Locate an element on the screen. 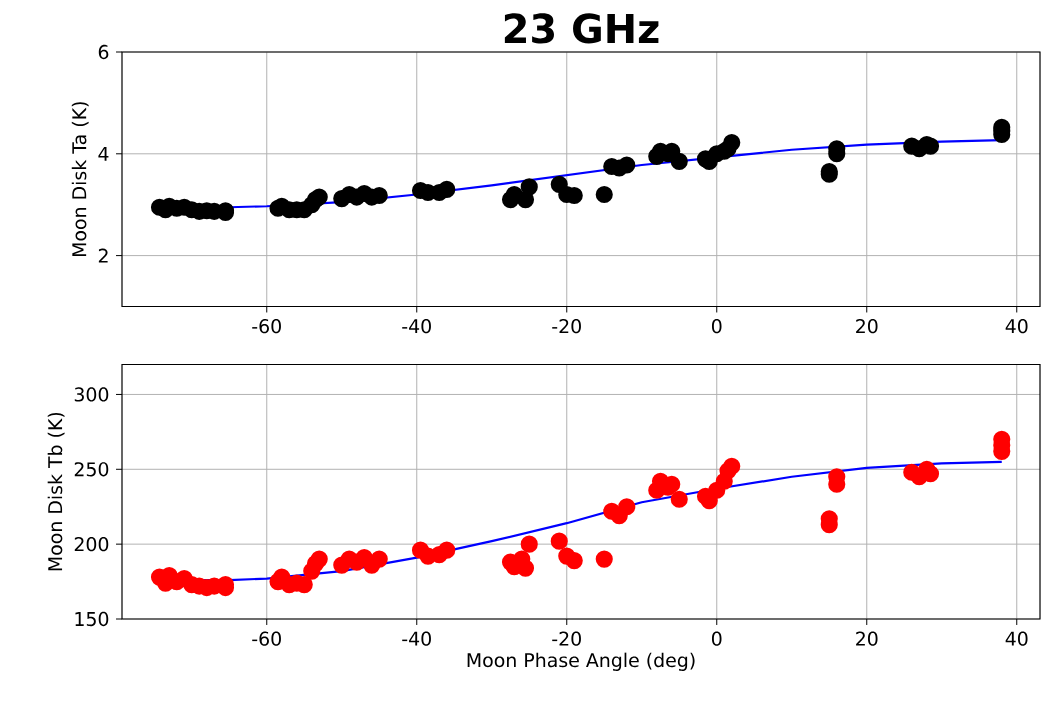 The width and height of the screenshot is (1041, 702). x-axis-title: Moon Phase Angle (deg) is located at coordinates (581, 661).